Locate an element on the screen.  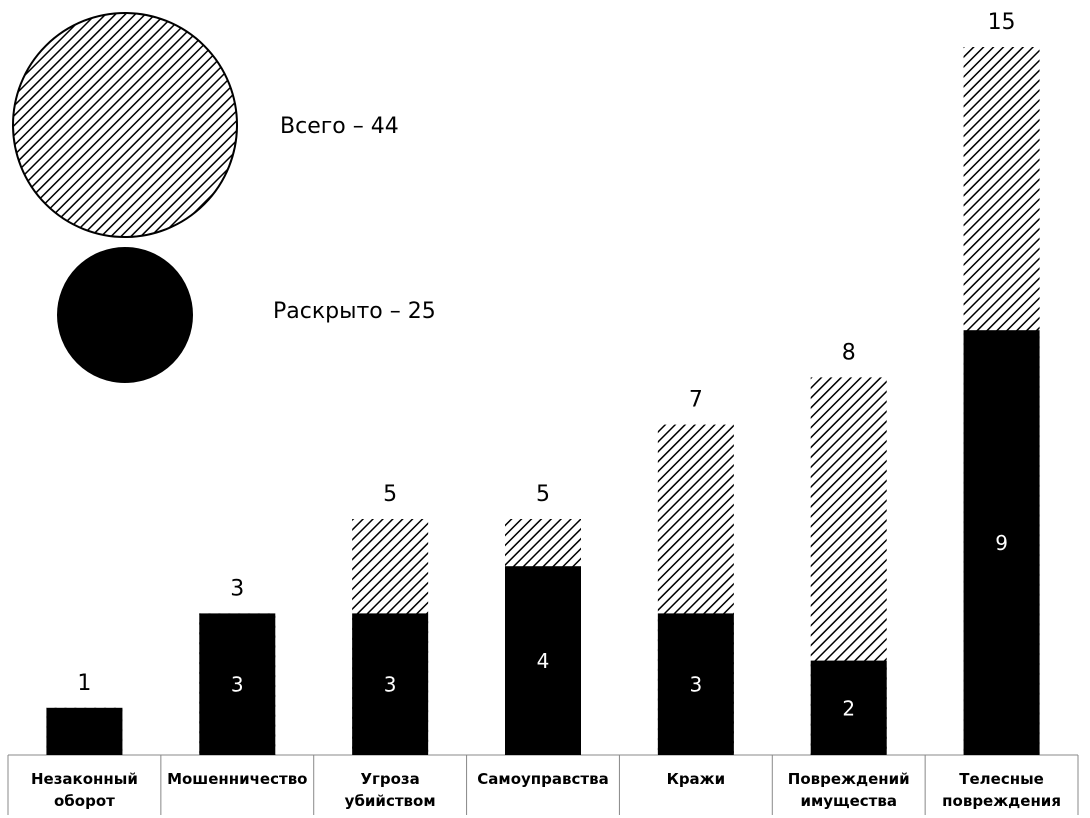
value-label: 2 is located at coordinates (848, 708).